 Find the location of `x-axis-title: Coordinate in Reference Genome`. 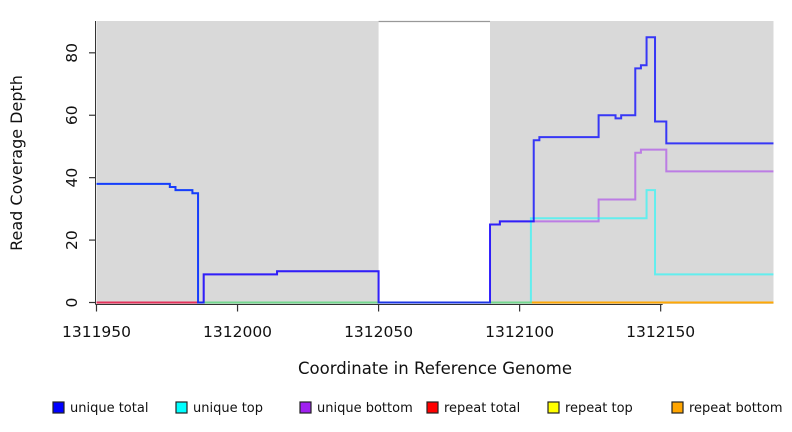

x-axis-title: Coordinate in Reference Genome is located at coordinates (435, 368).